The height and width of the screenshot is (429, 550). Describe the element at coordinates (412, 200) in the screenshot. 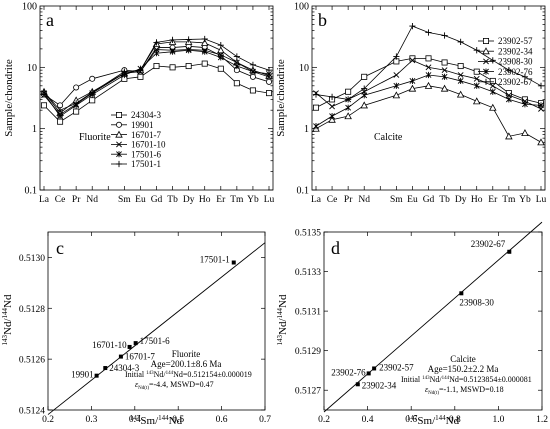

I see `x-tick-label: Eu` at that location.